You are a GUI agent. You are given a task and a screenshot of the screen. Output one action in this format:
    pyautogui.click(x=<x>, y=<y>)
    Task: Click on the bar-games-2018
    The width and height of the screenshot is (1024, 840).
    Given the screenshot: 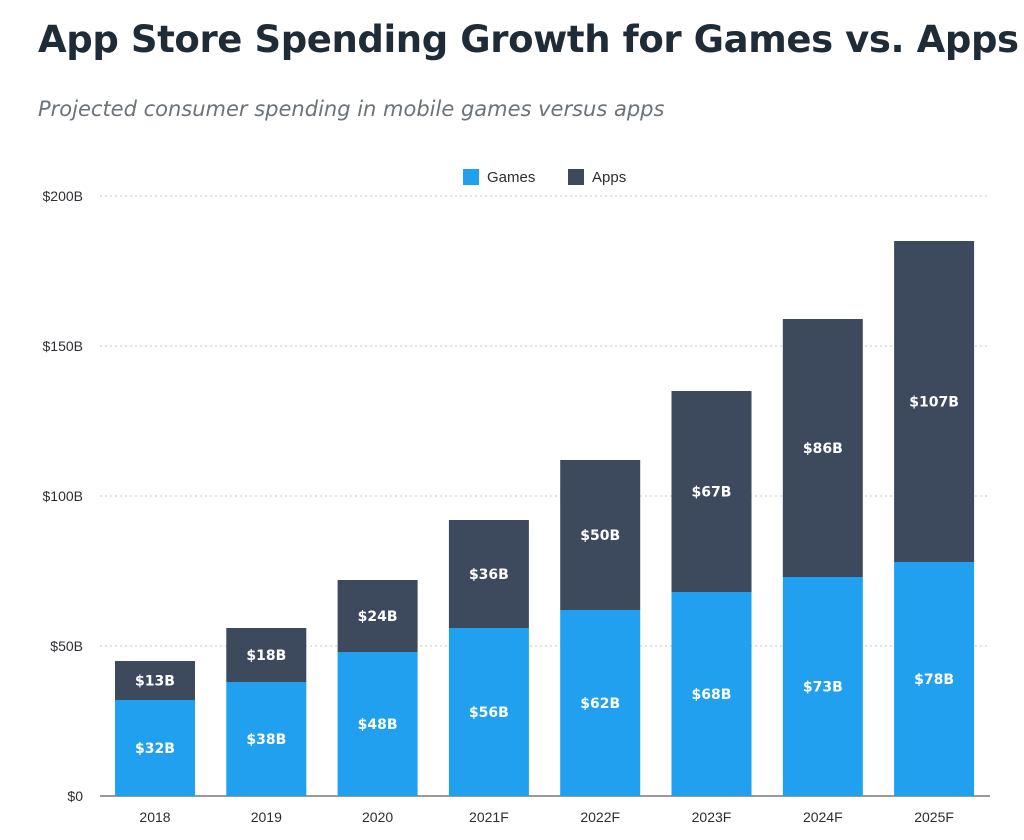 What is the action you would take?
    pyautogui.click(x=155, y=748)
    